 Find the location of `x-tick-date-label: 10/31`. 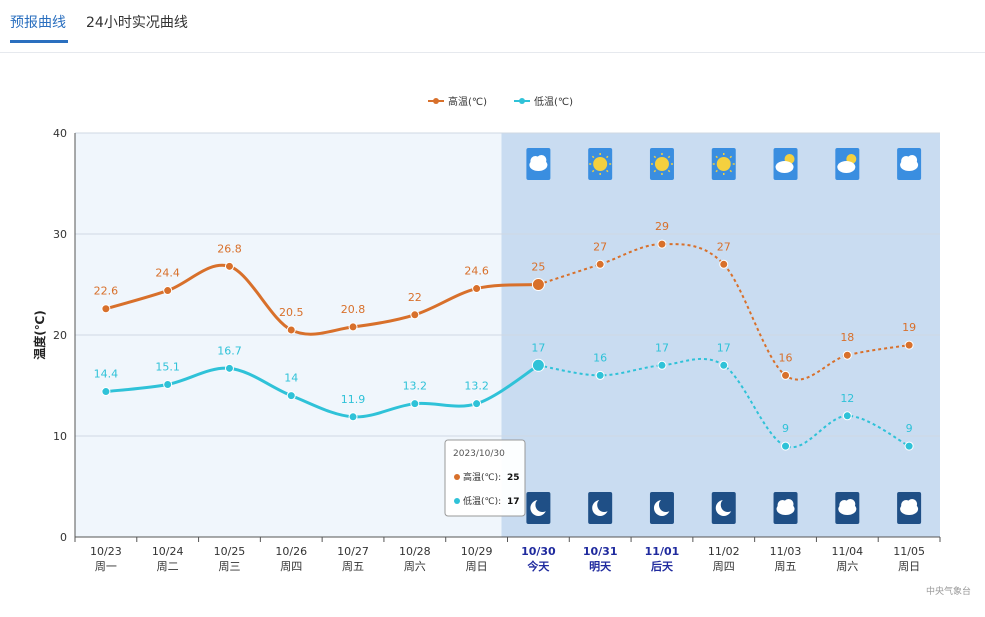

x-tick-date-label: 10/31 is located at coordinates (600, 551).